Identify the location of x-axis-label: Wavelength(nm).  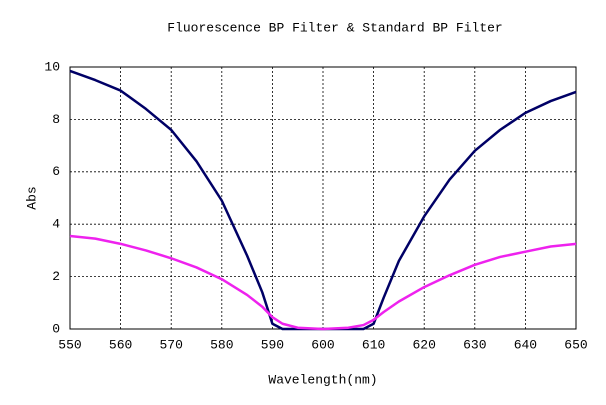
(322, 379).